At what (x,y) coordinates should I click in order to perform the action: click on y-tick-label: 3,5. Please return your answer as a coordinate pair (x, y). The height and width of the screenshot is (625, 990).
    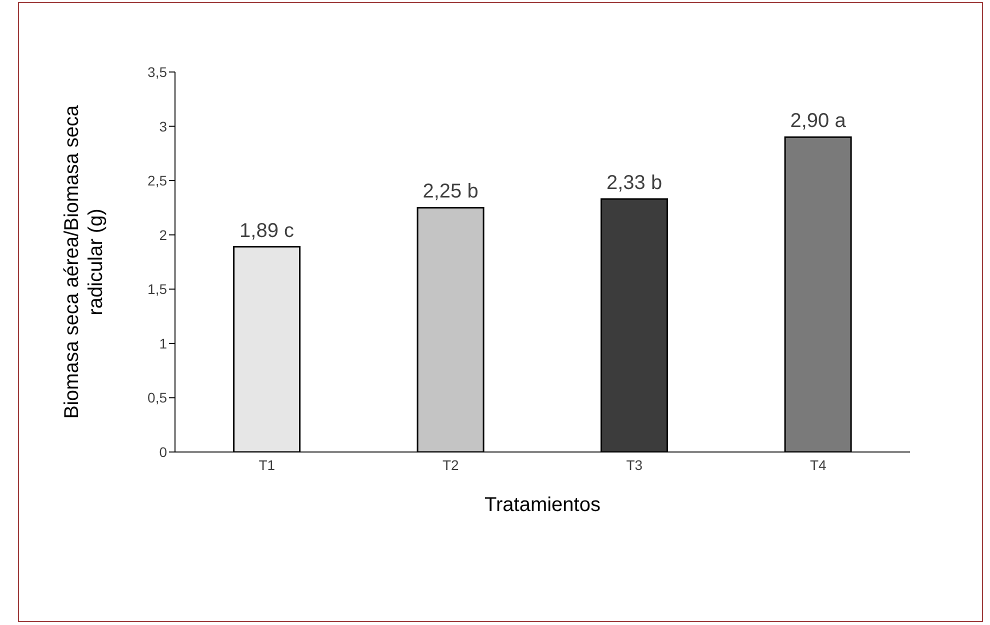
    Looking at the image, I should click on (158, 72).